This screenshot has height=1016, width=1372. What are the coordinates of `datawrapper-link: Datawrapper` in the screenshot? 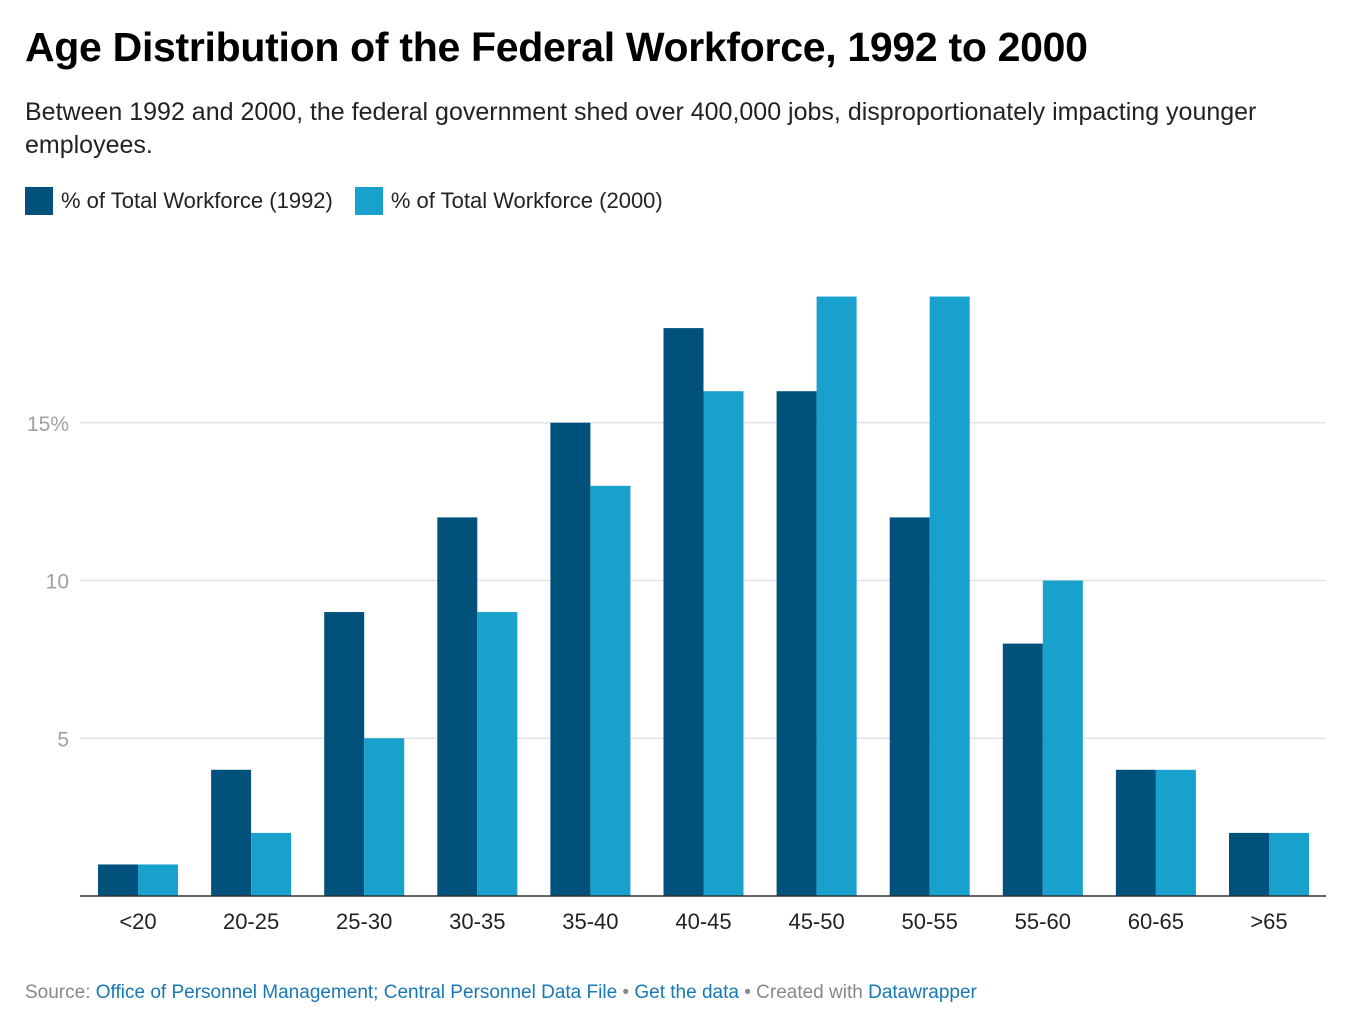 It's located at (922, 992).